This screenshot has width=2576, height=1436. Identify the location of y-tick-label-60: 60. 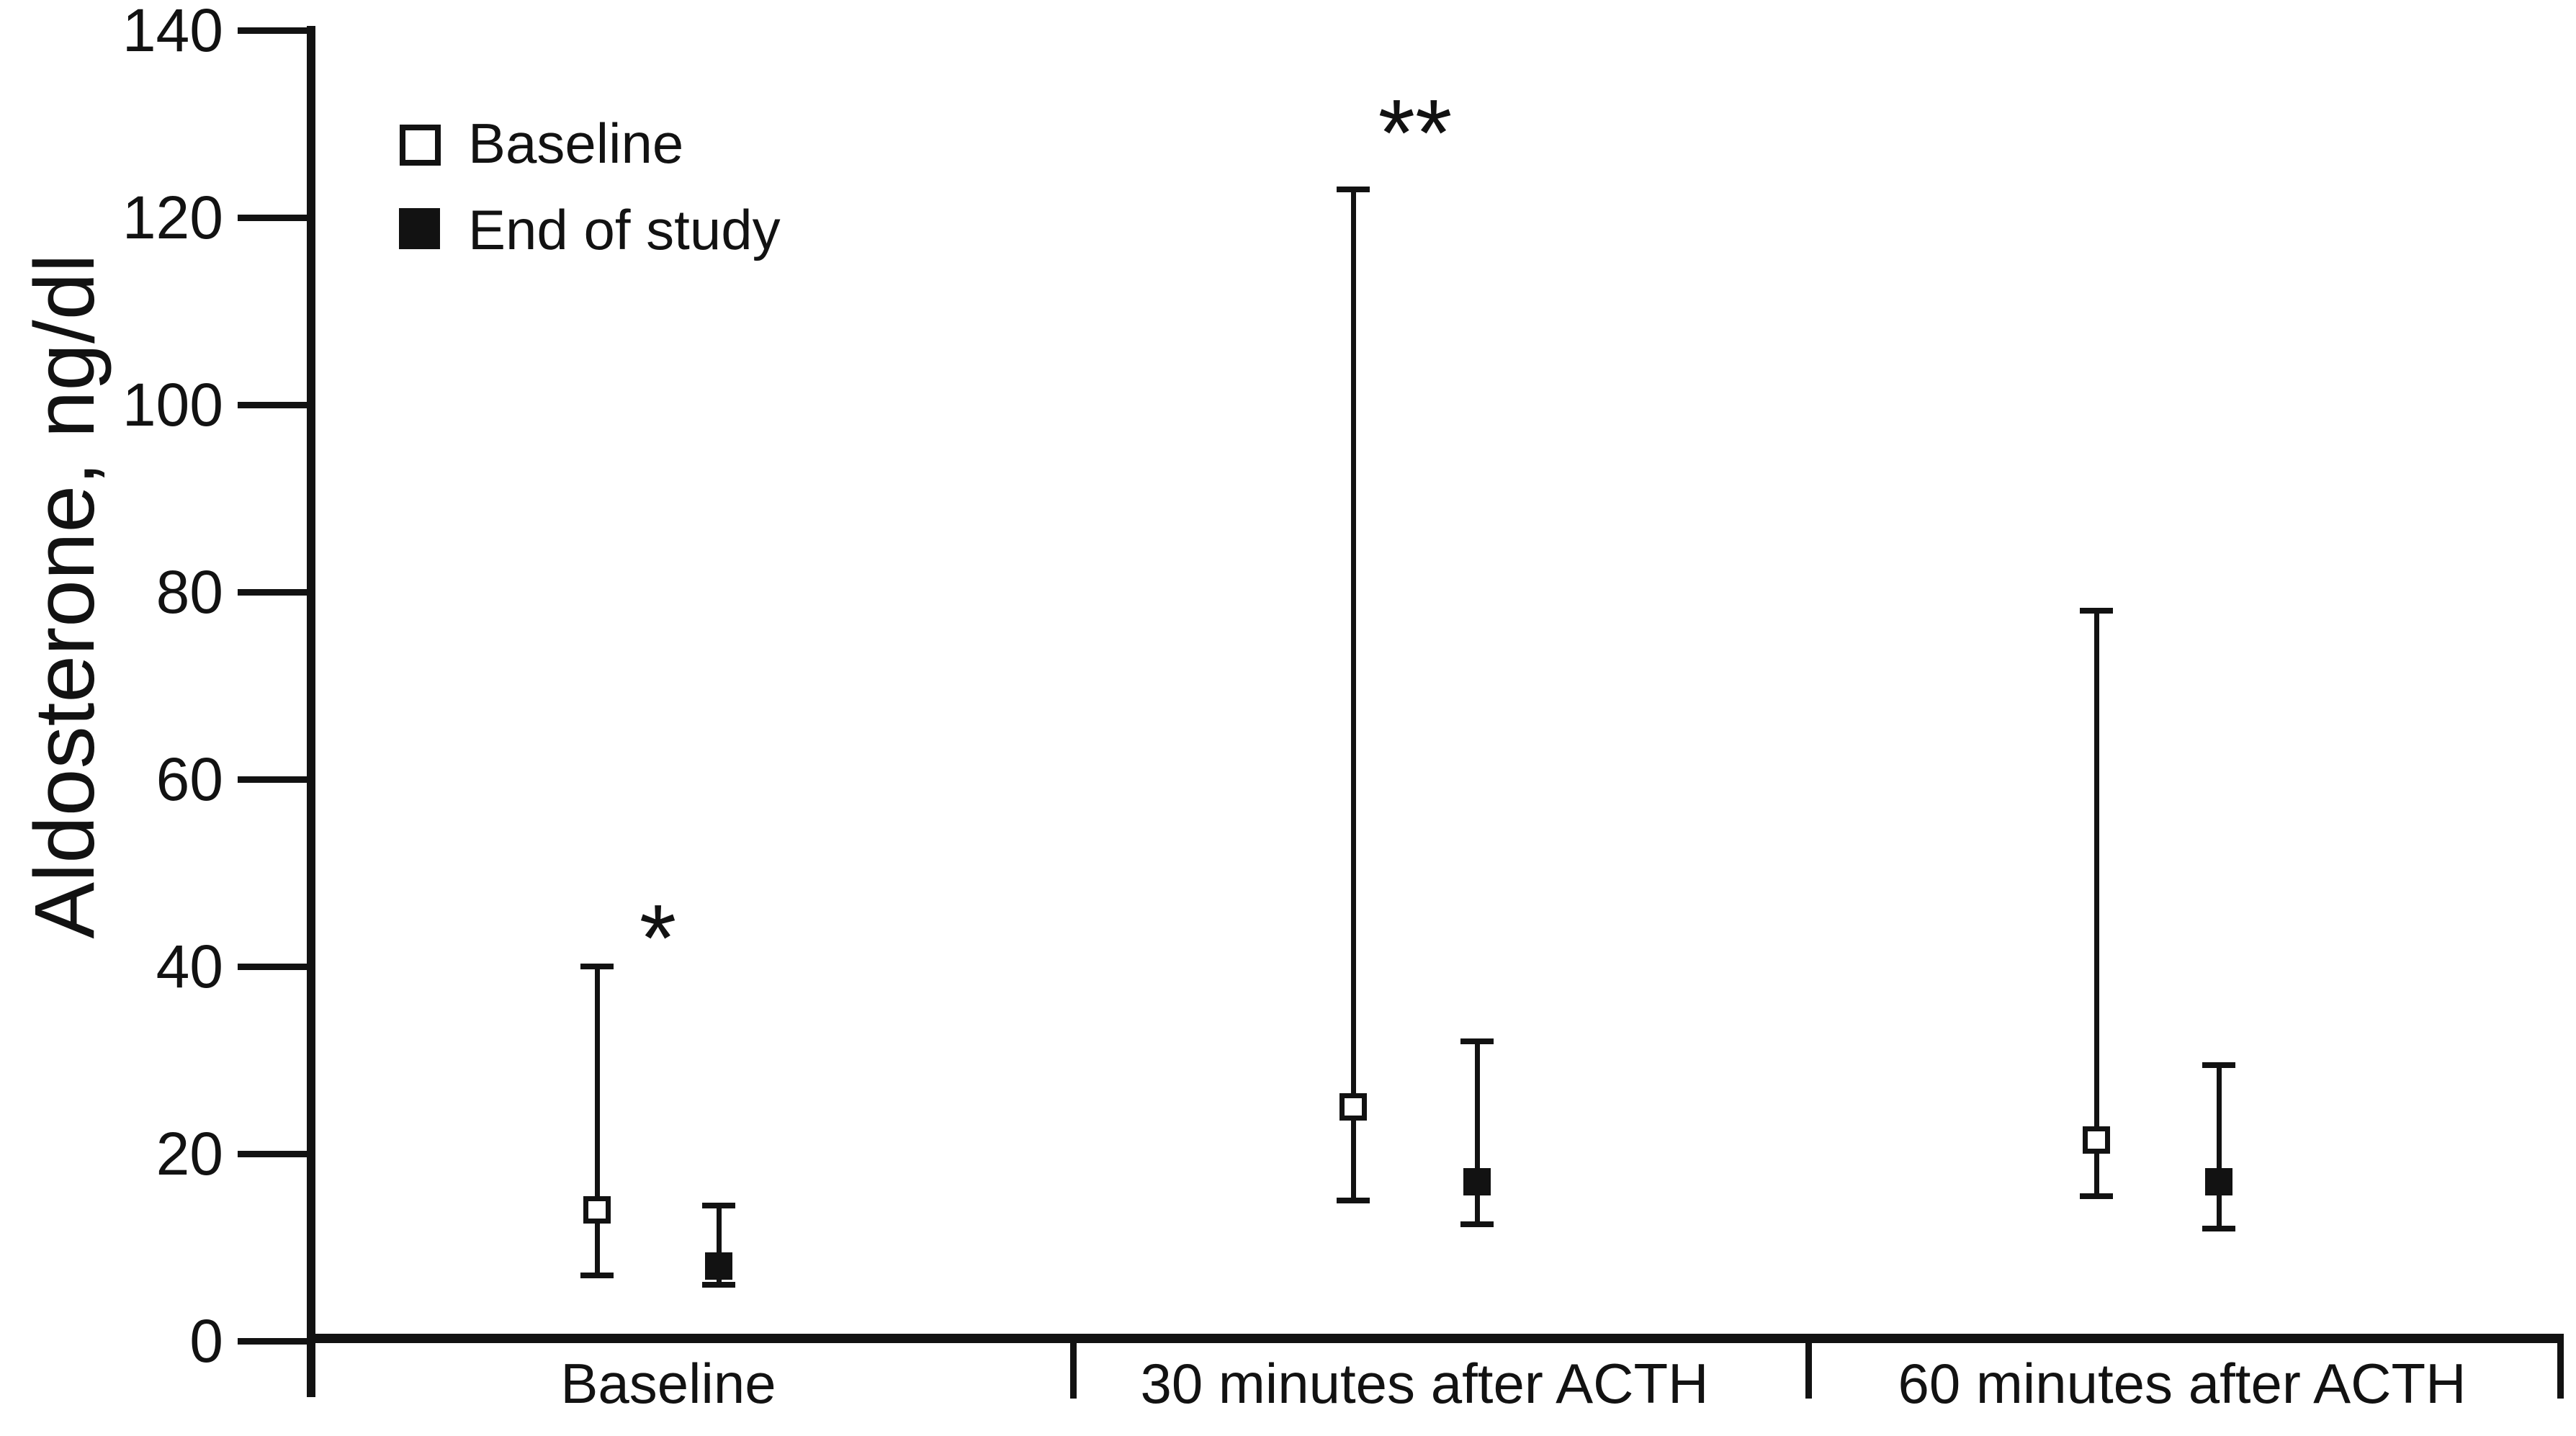
(189, 779).